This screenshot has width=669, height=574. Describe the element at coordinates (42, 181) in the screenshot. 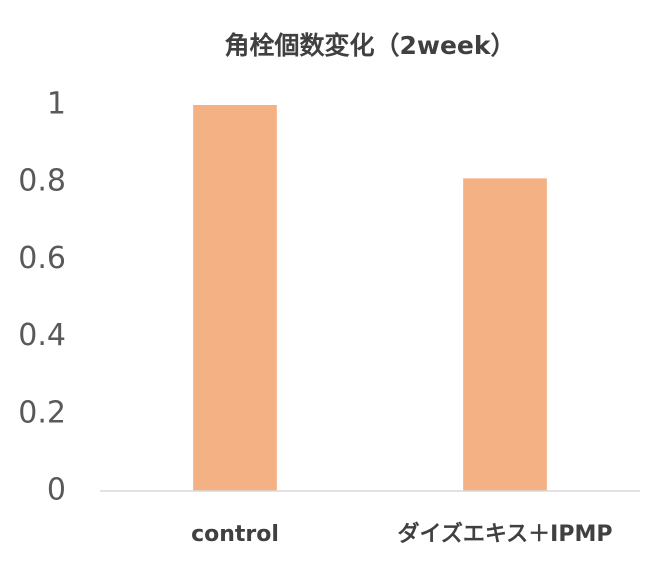

I see `y-tick-label: 0.8` at that location.